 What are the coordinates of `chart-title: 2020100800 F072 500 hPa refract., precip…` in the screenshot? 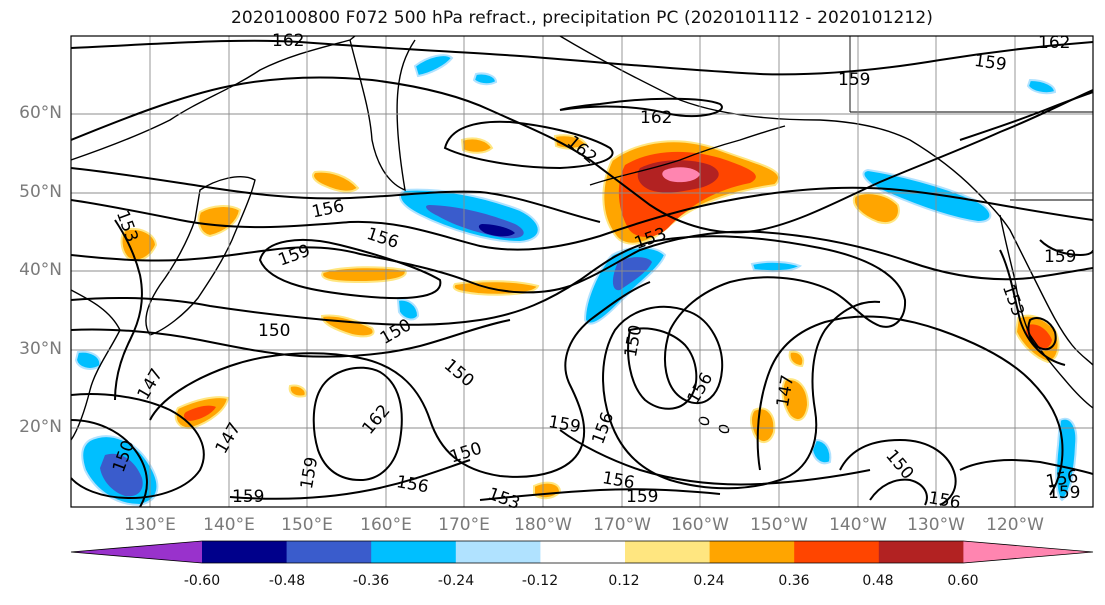 It's located at (582, 18).